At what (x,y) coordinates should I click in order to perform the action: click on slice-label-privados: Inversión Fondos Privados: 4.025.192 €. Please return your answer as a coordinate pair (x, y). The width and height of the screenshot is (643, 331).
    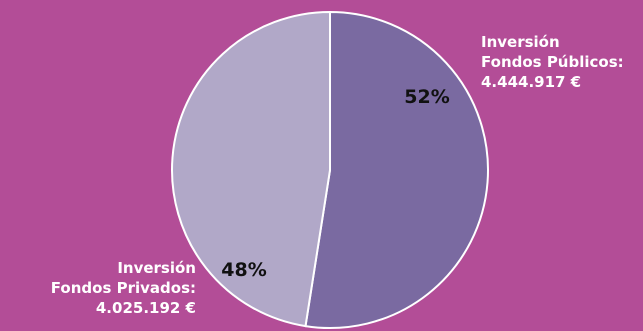
    Looking at the image, I should click on (123, 288).